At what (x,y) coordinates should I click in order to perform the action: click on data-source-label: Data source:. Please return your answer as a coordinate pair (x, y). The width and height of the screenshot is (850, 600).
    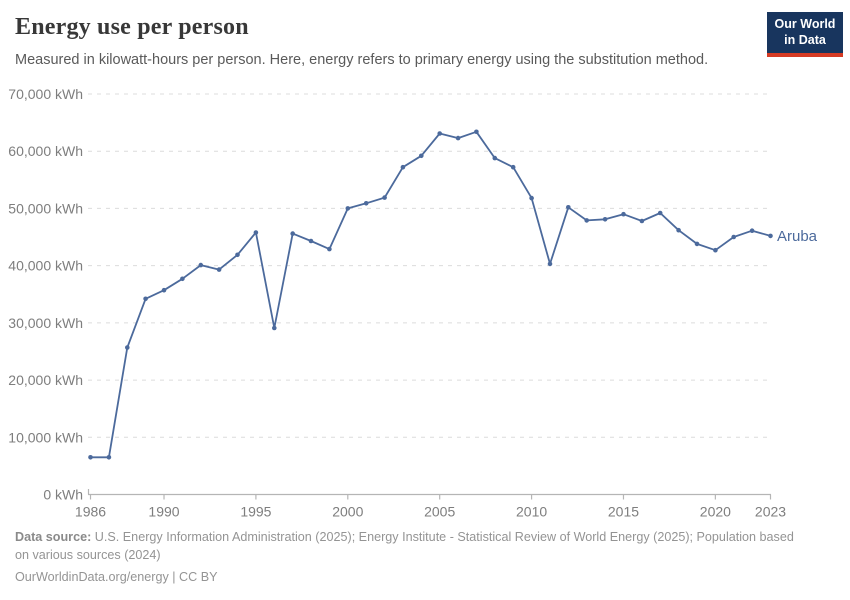
    Looking at the image, I should click on (53, 537).